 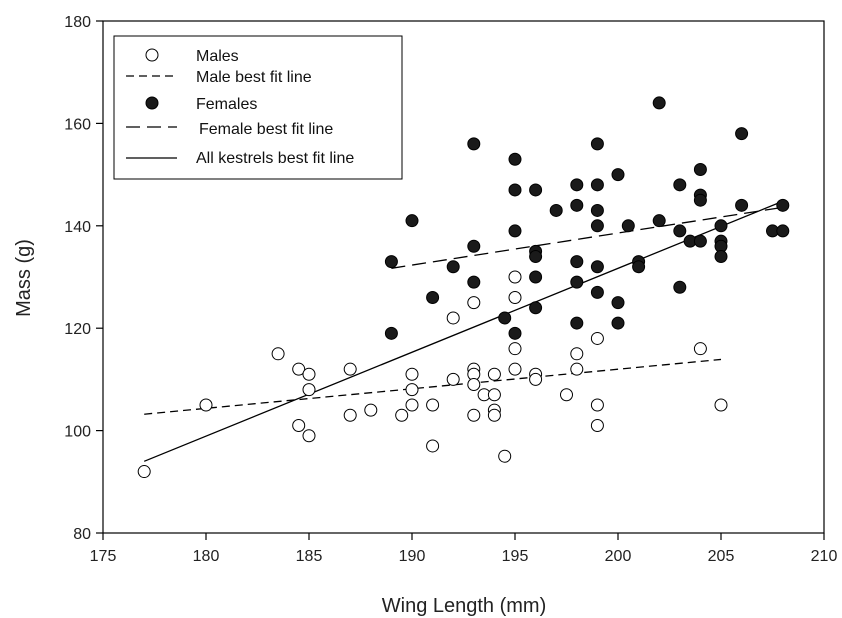 What do you see at coordinates (464, 549) in the screenshot?
I see `x-axis-ticks: 175 180 185 190 195 200 205 210` at bounding box center [464, 549].